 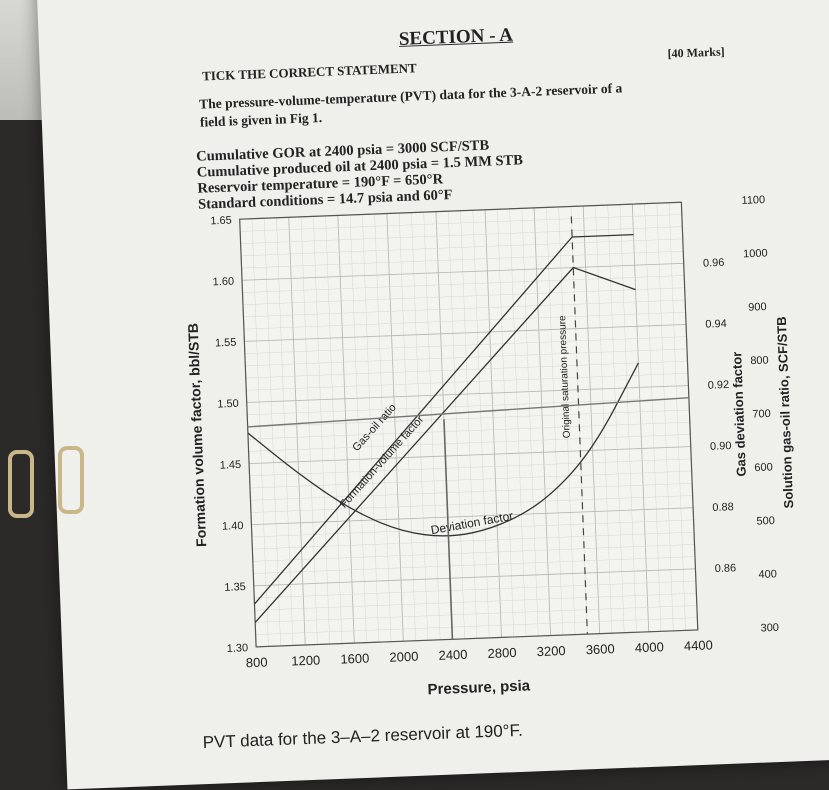 I want to click on x-tick-label: 1600, so click(x=354, y=659).